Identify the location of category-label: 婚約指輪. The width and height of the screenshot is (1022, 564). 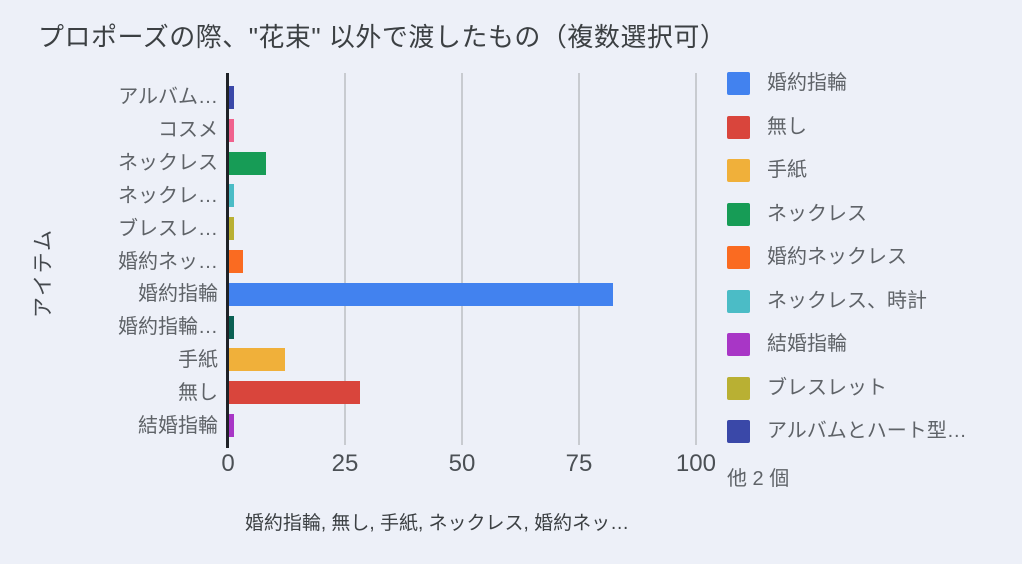
(178, 294).